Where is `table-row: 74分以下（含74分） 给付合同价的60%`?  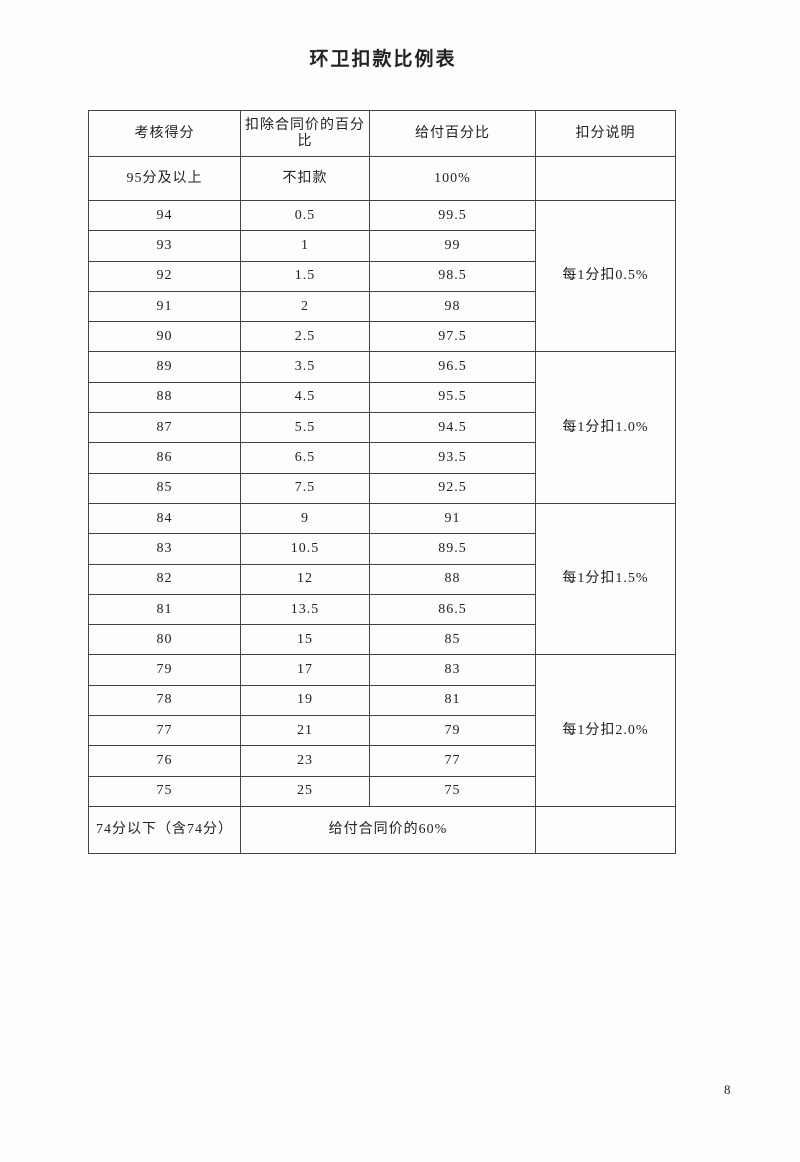 table-row: 74分以下（含74分） 给付合同价的60% is located at coordinates (382, 829).